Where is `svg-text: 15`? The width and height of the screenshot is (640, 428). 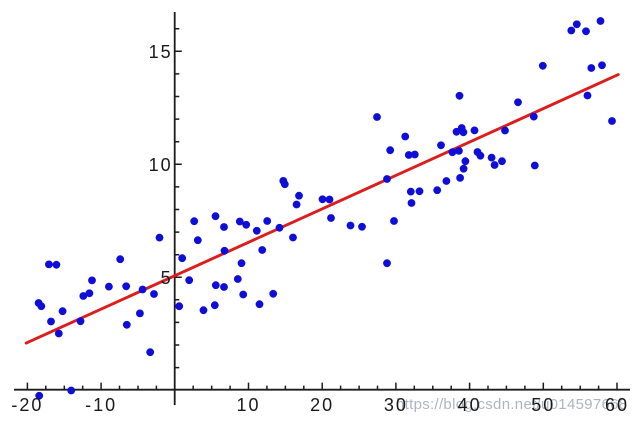
svg-text: 15 is located at coordinates (161, 52).